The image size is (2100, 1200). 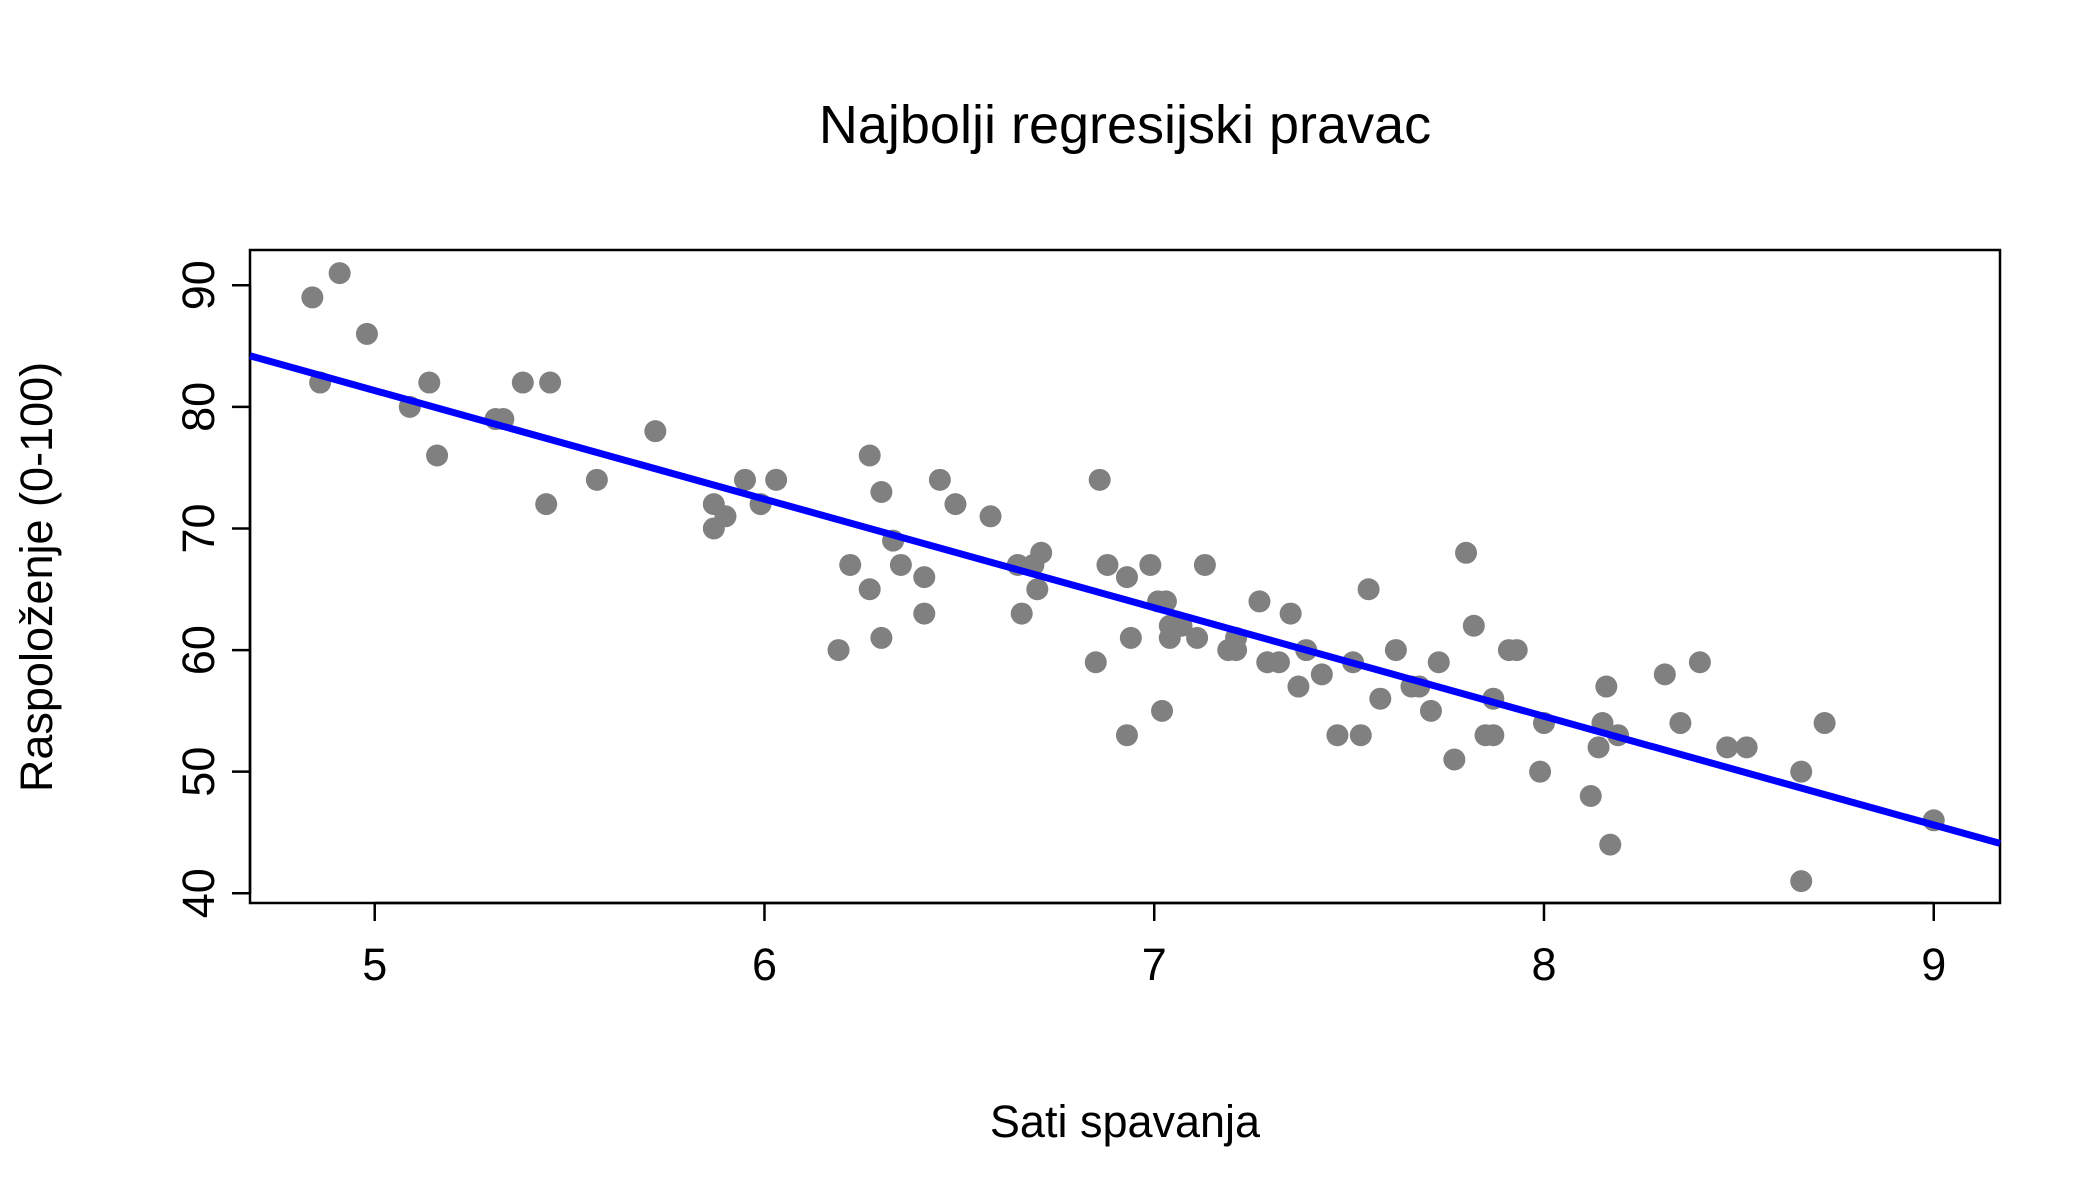 I want to click on y-tick-label: 80, so click(x=198, y=407).